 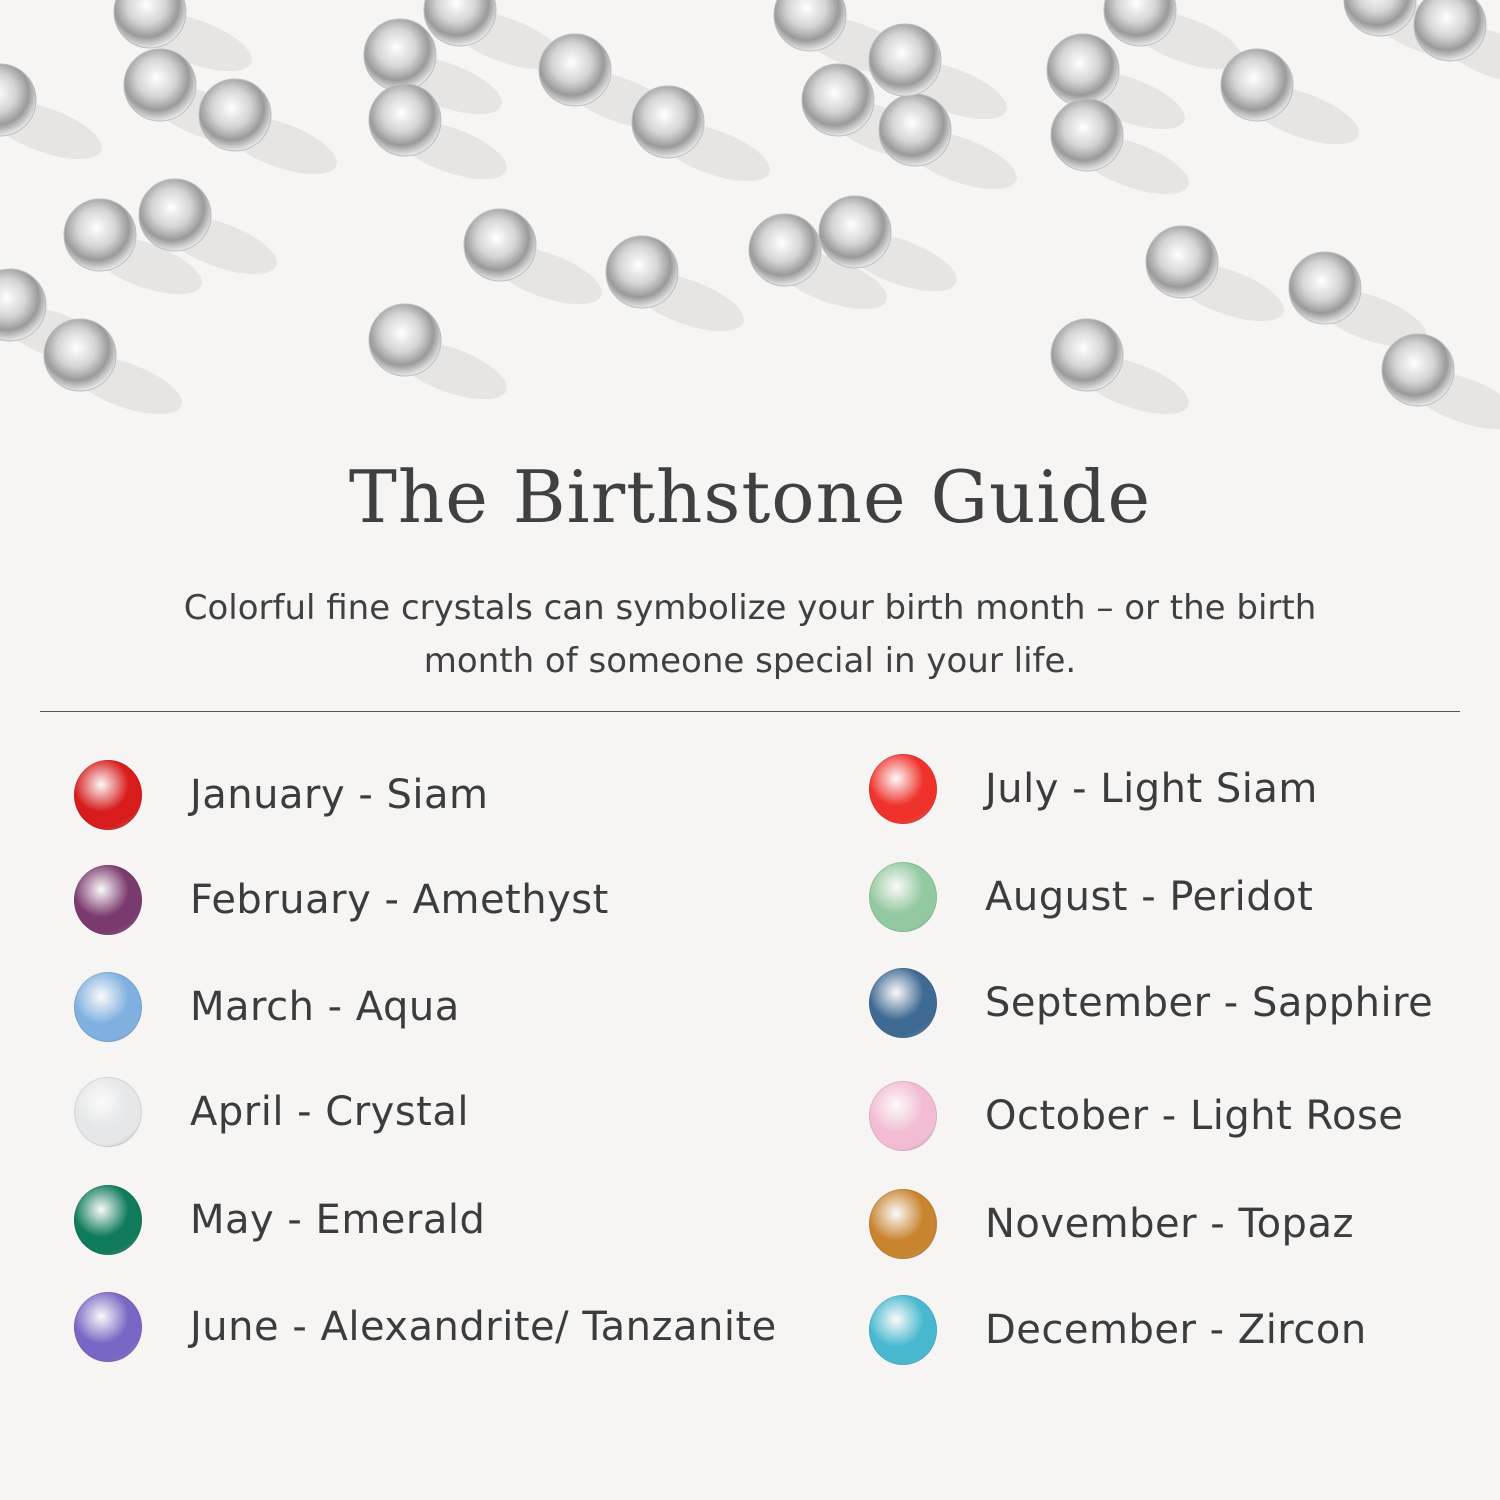 I want to click on divider, so click(x=750, y=711).